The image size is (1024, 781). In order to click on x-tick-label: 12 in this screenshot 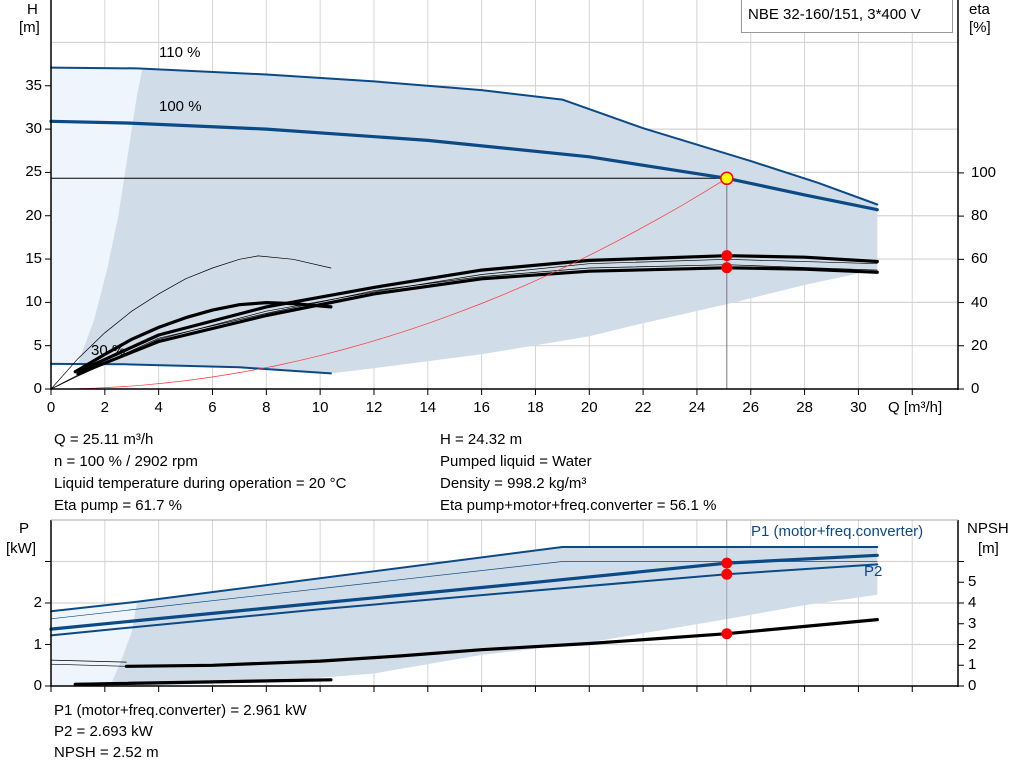, I will do `click(374, 407)`.